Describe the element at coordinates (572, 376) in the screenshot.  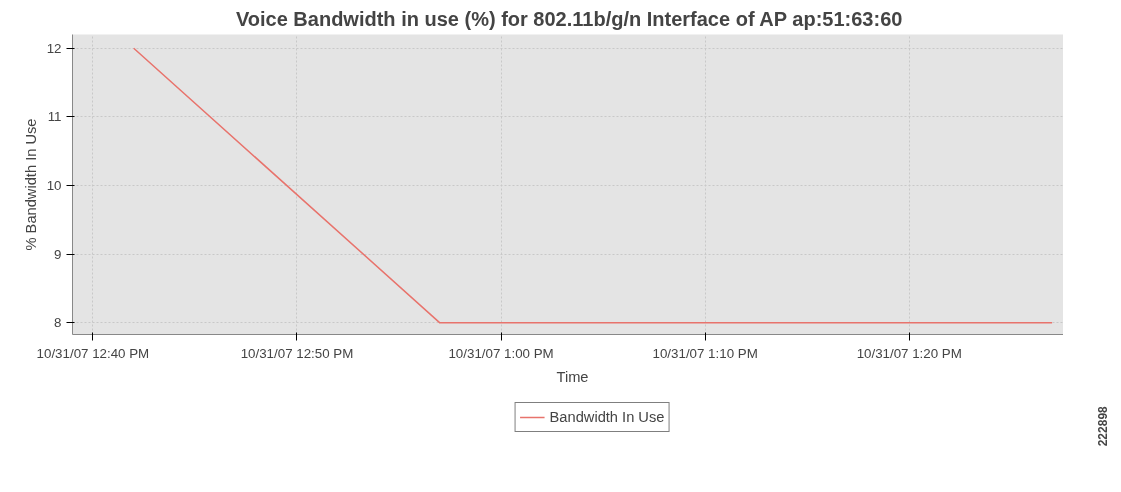
I see `x-axis-title: Time` at that location.